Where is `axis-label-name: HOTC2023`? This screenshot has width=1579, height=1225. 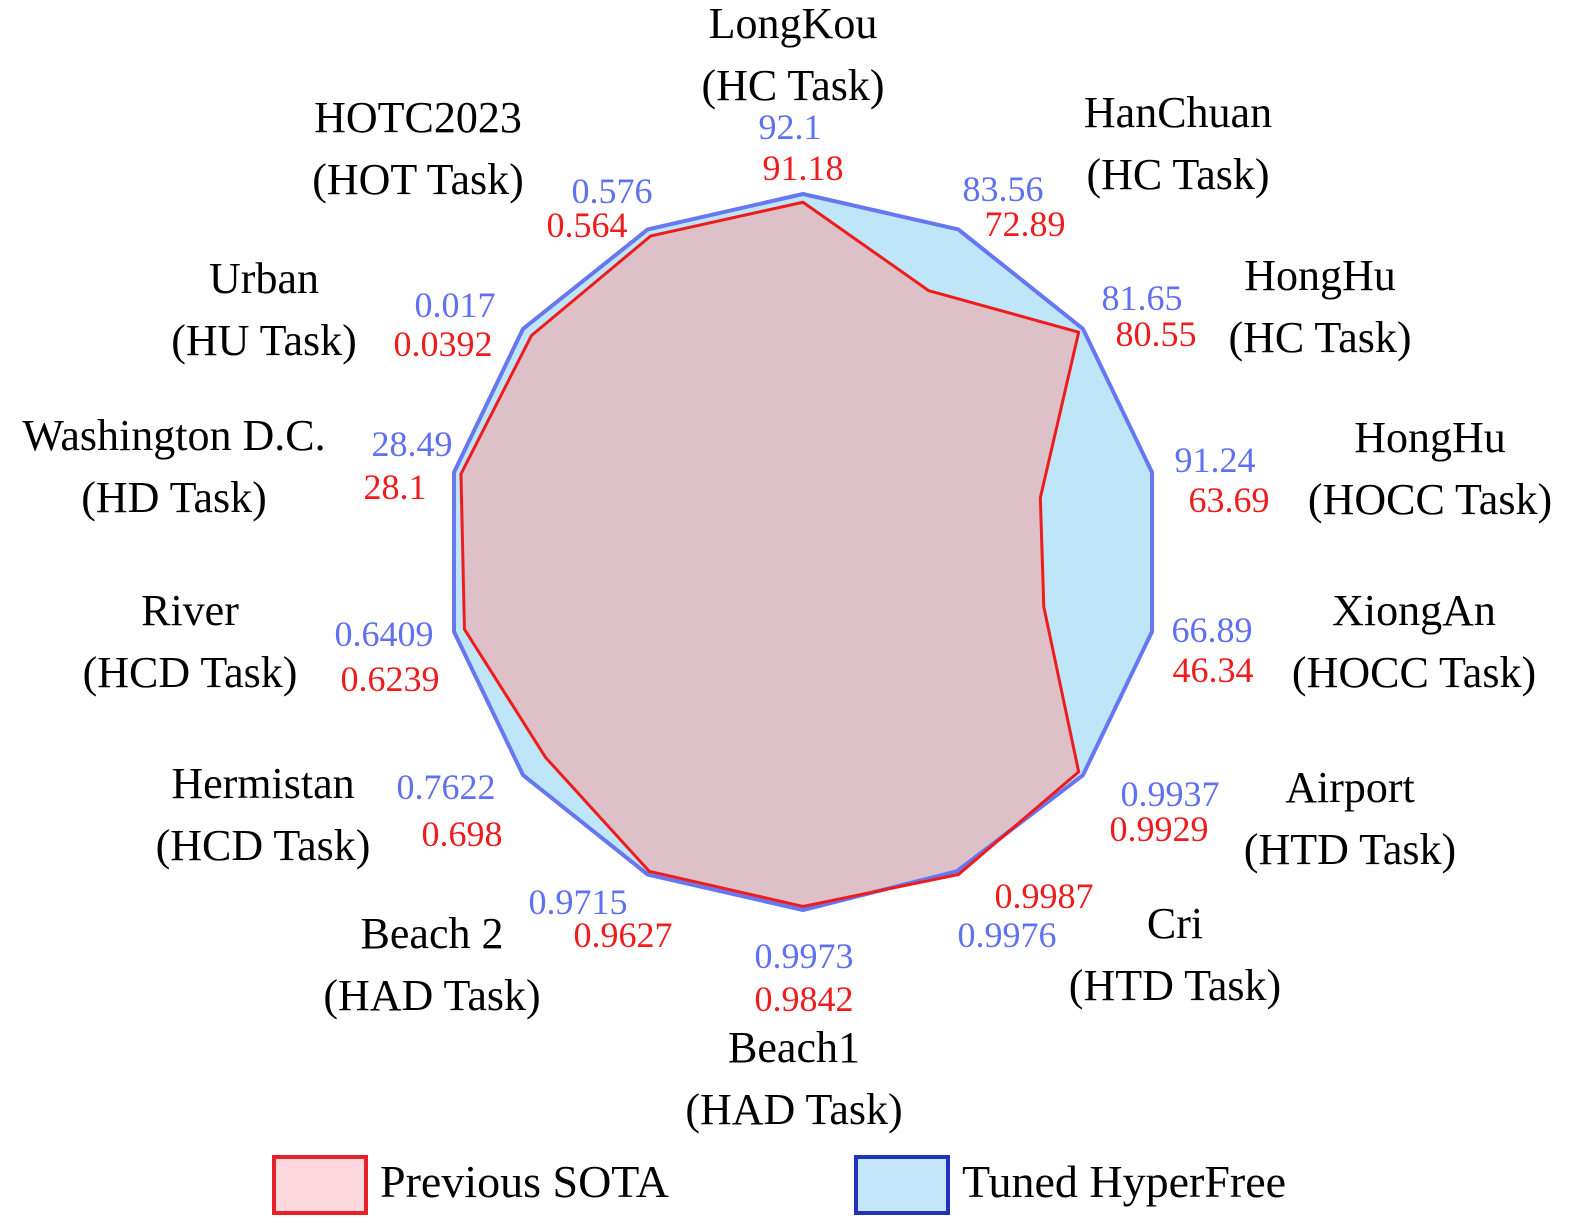
axis-label-name: HOTC2023 is located at coordinates (418, 117).